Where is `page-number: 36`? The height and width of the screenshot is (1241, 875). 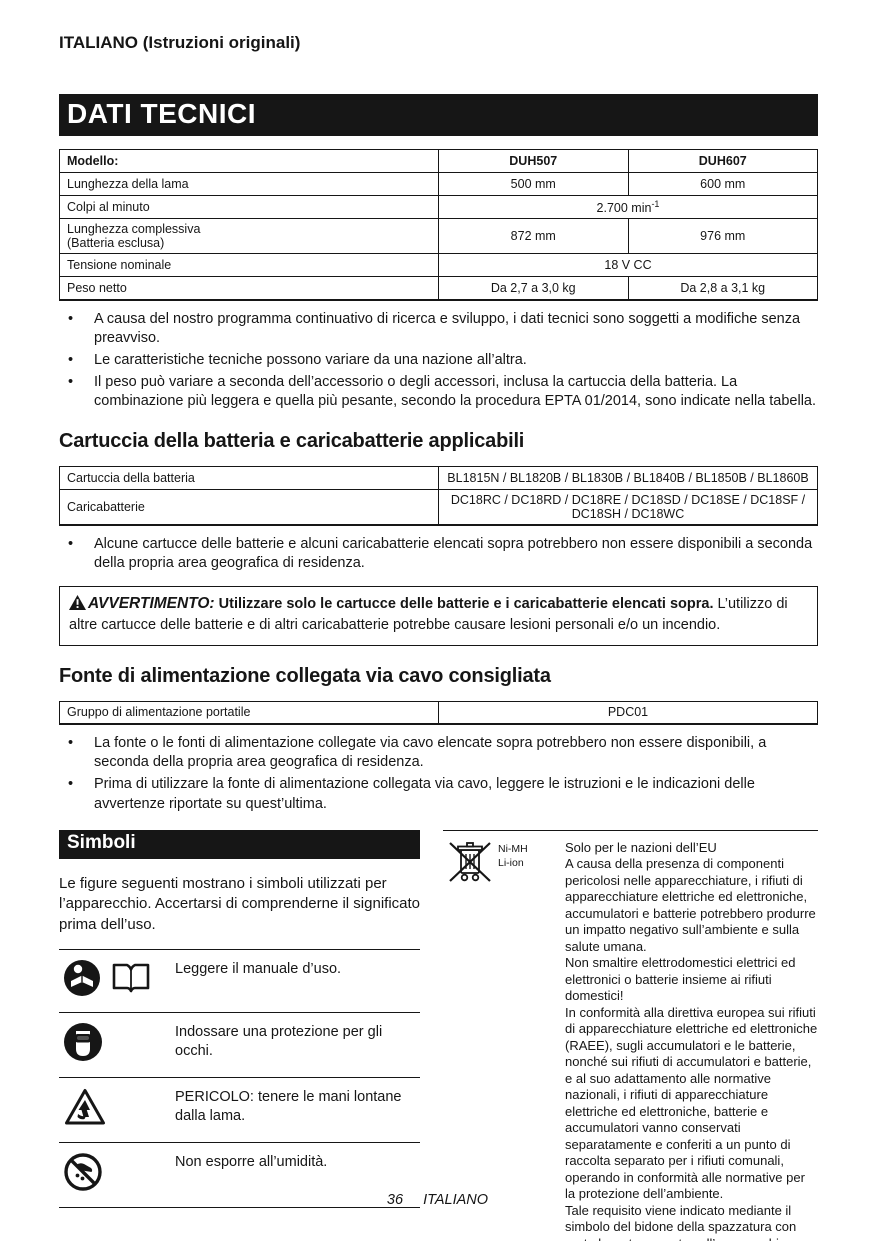 page-number: 36 is located at coordinates (395, 1200).